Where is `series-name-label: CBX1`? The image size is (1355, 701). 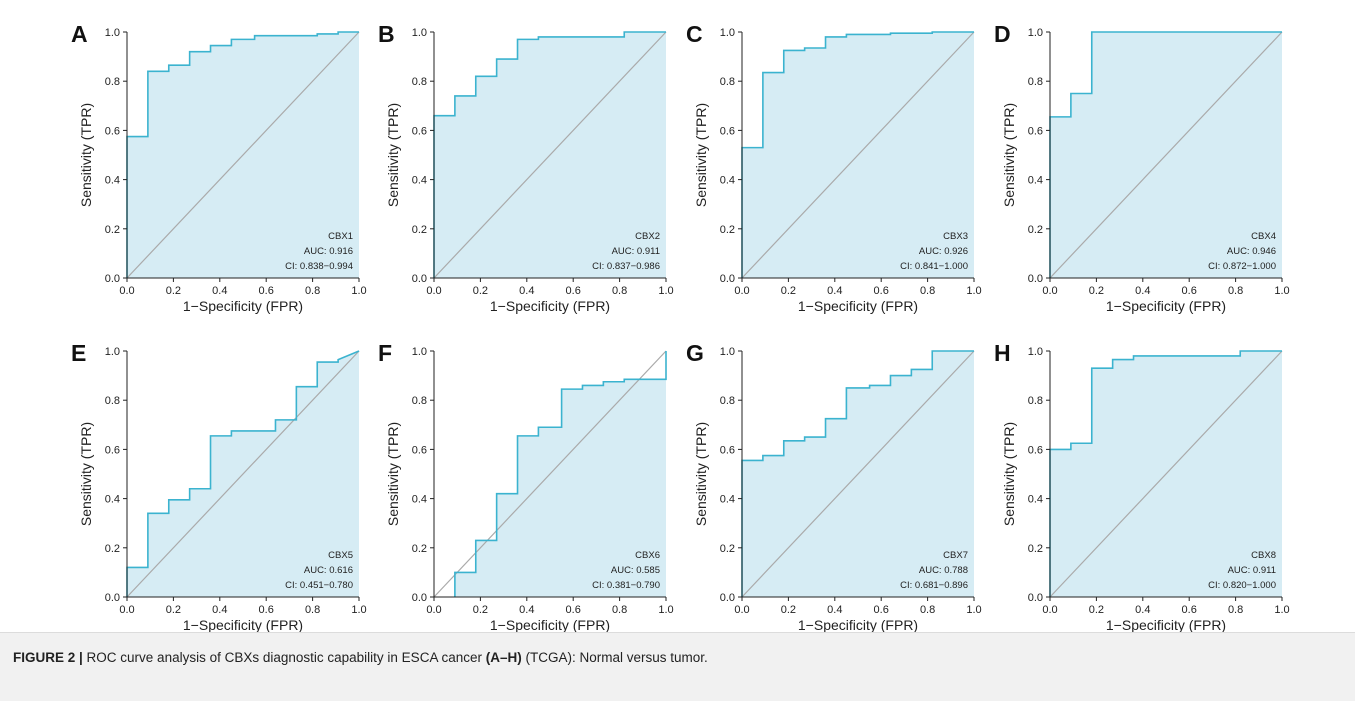
series-name-label: CBX1 is located at coordinates (340, 236).